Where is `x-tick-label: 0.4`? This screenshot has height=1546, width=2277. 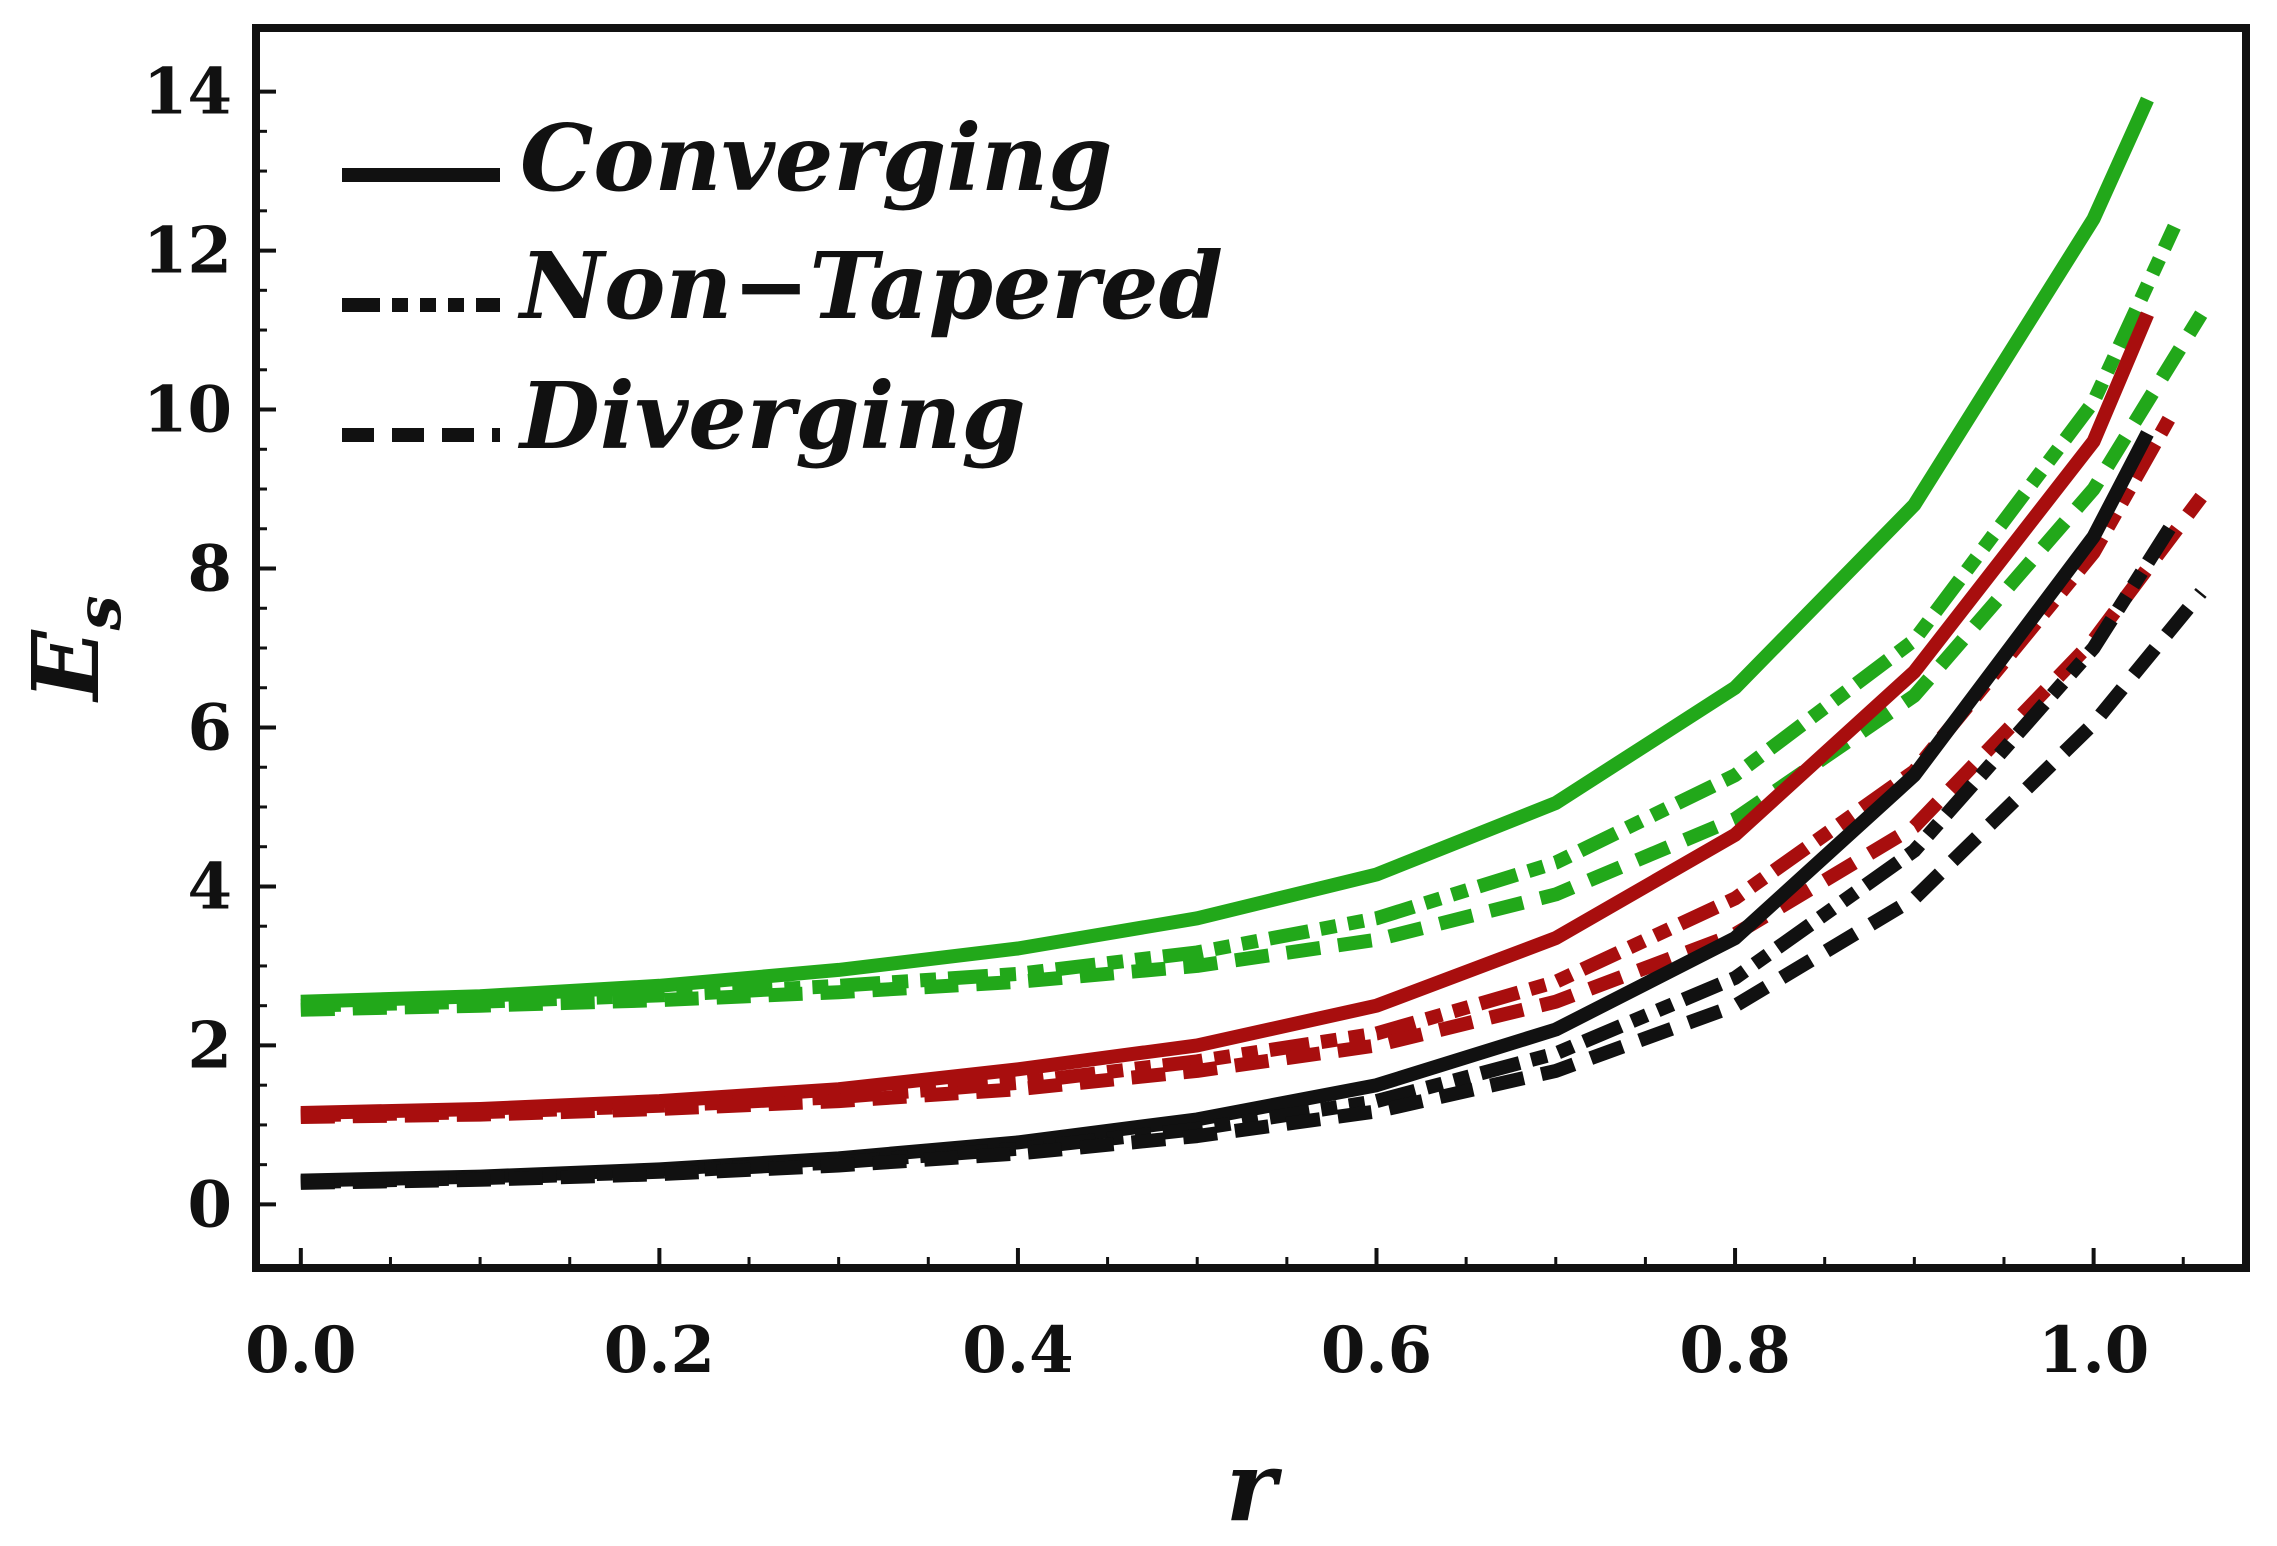 x-tick-label: 0.4 is located at coordinates (1017, 1350).